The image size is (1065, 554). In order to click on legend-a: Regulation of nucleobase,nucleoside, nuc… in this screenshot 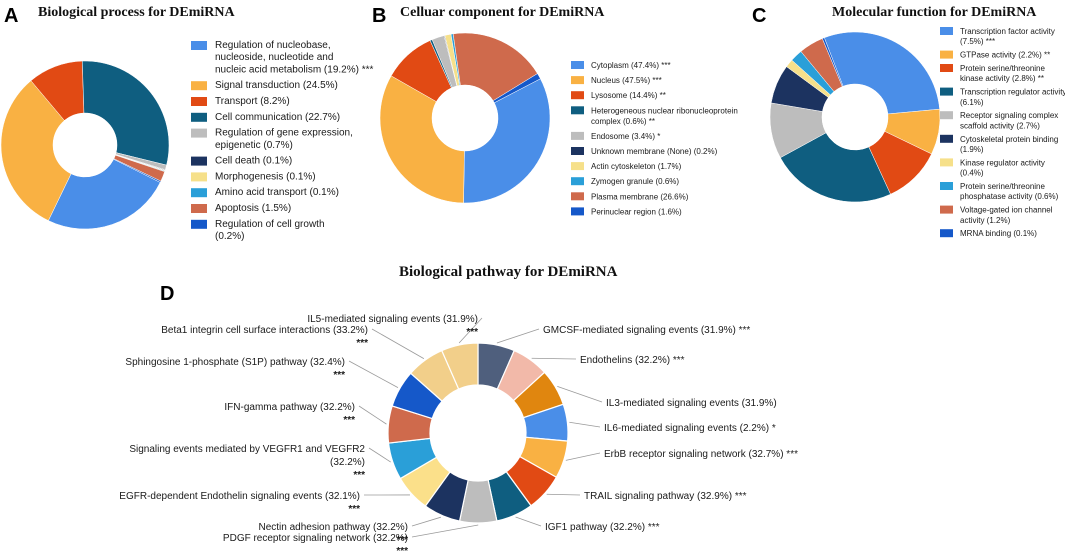, I will do `click(282, 141)`.